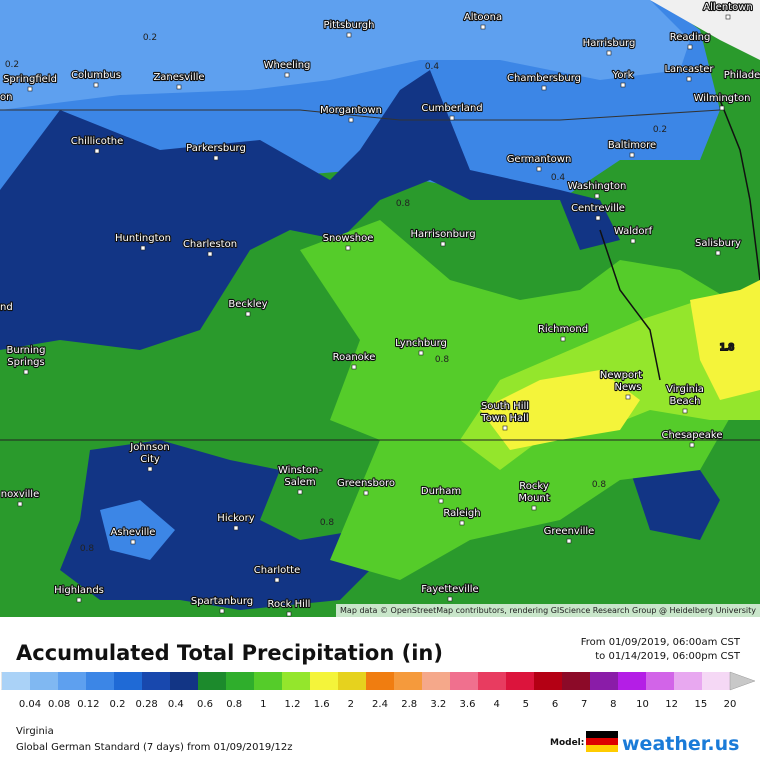  I want to click on city-label: Harrisonburg, so click(442, 234).